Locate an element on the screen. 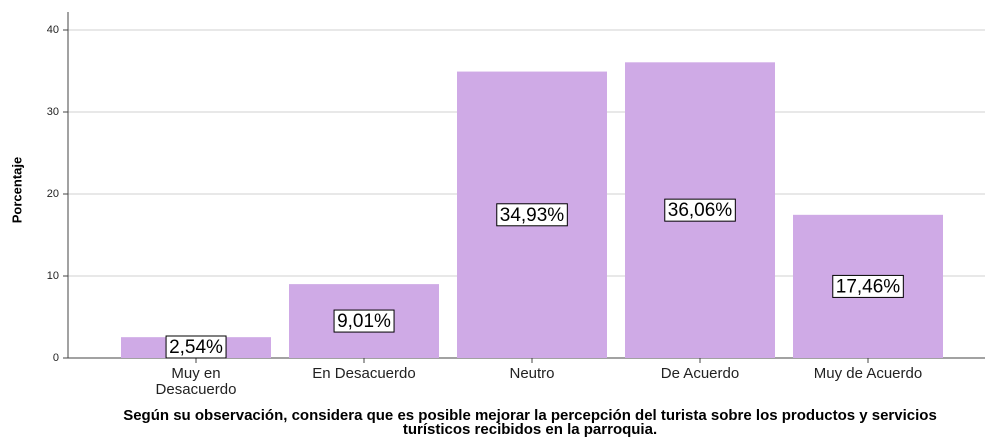 The width and height of the screenshot is (985, 446). y-axis-label: Porcentaje is located at coordinates (16, 190).